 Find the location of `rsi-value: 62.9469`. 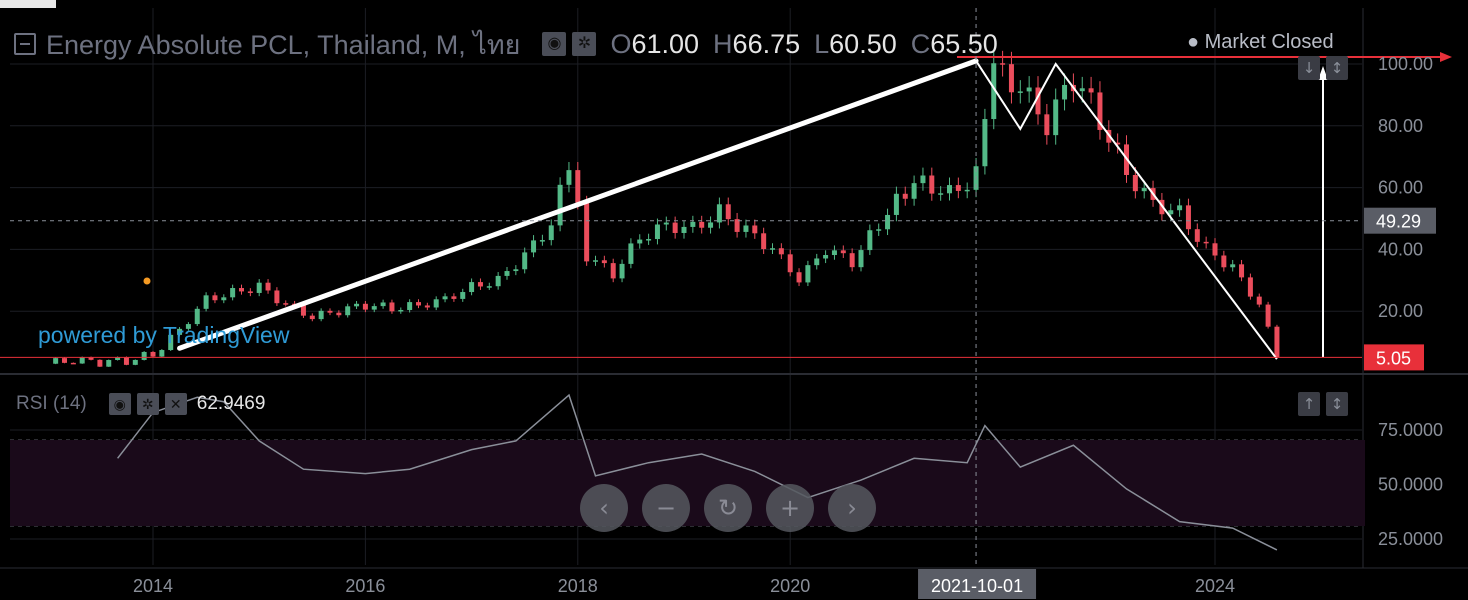

rsi-value: 62.9469 is located at coordinates (231, 403).